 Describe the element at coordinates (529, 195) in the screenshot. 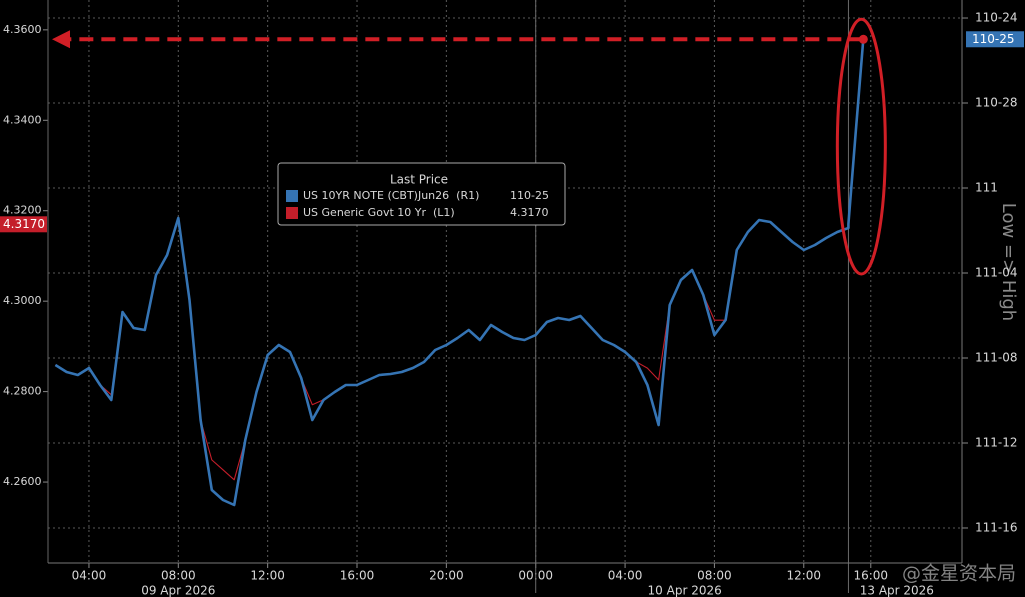

I see `legend-value: 110-25` at that location.